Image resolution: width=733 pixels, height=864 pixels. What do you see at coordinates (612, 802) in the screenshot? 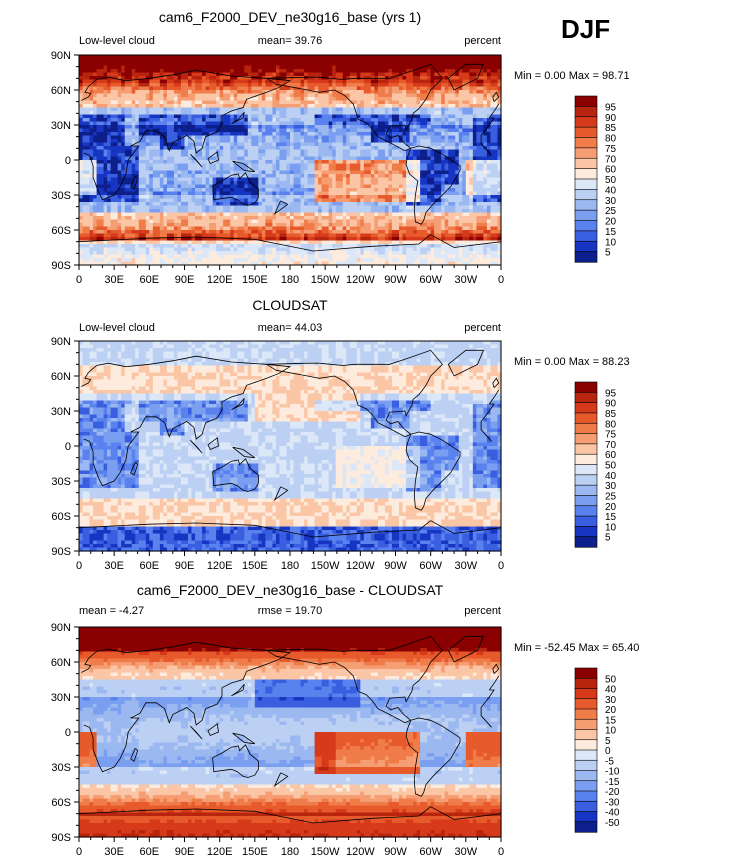
I see `legend-level-label: -30` at bounding box center [612, 802].